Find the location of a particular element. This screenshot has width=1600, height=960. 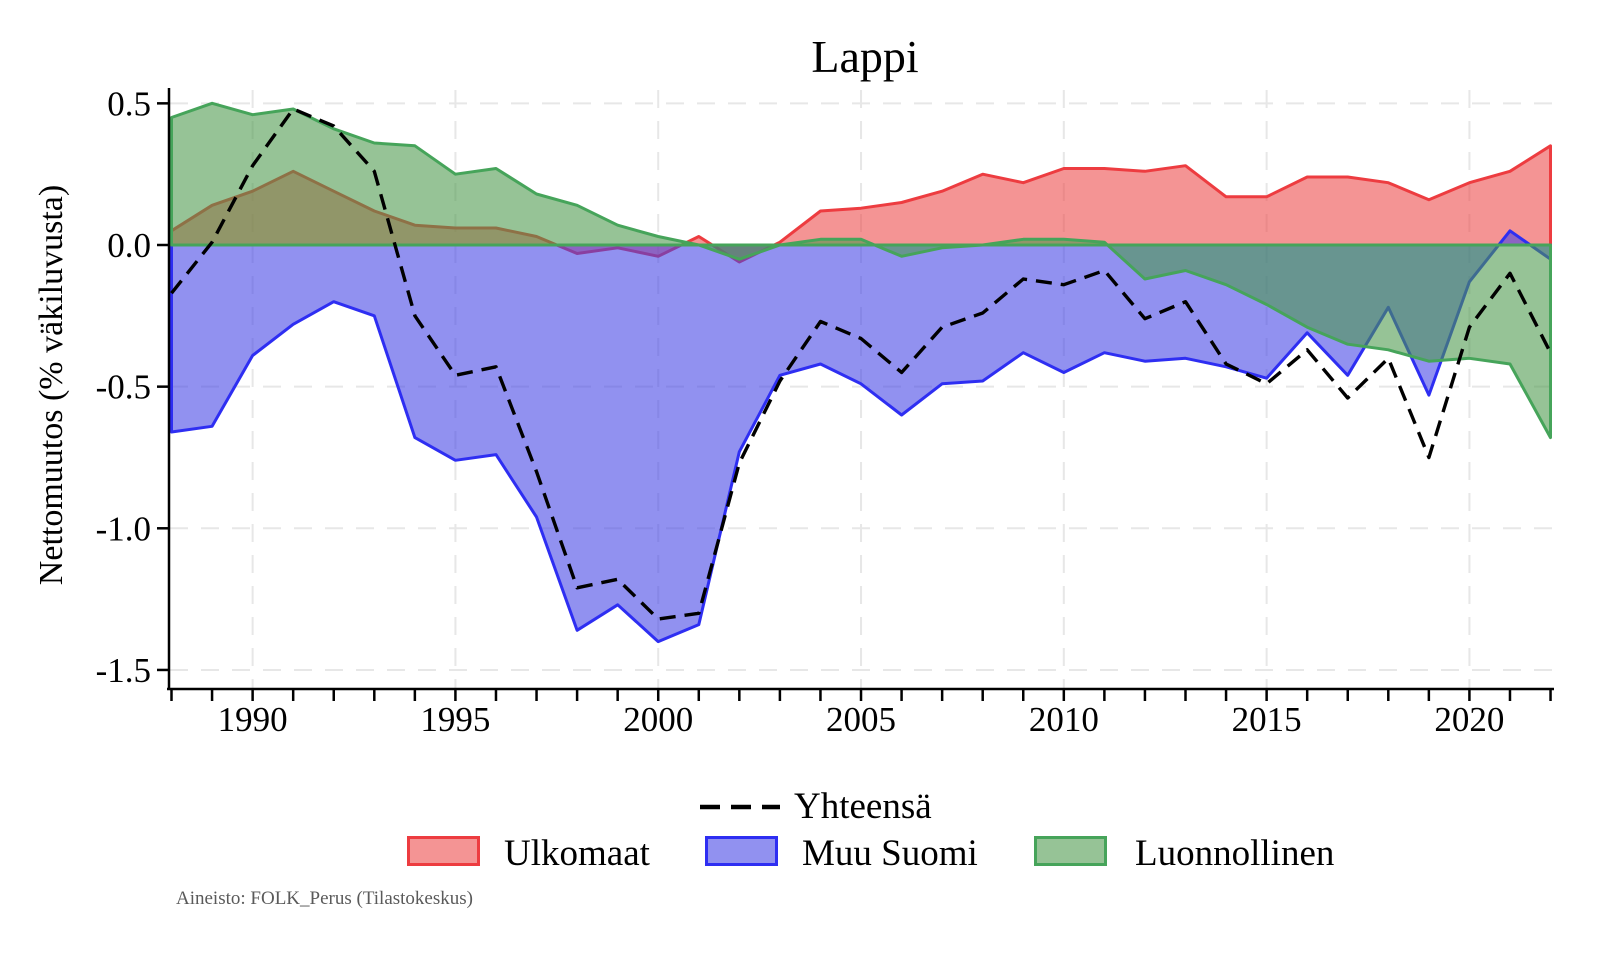

y-tick-label: -0.5 is located at coordinates (123, 387).